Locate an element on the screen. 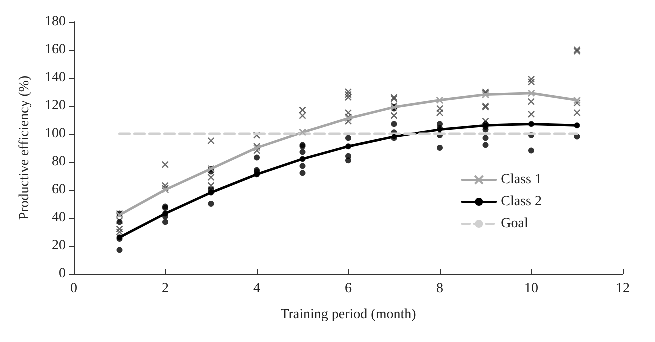  legend-label: Goal is located at coordinates (514, 224).